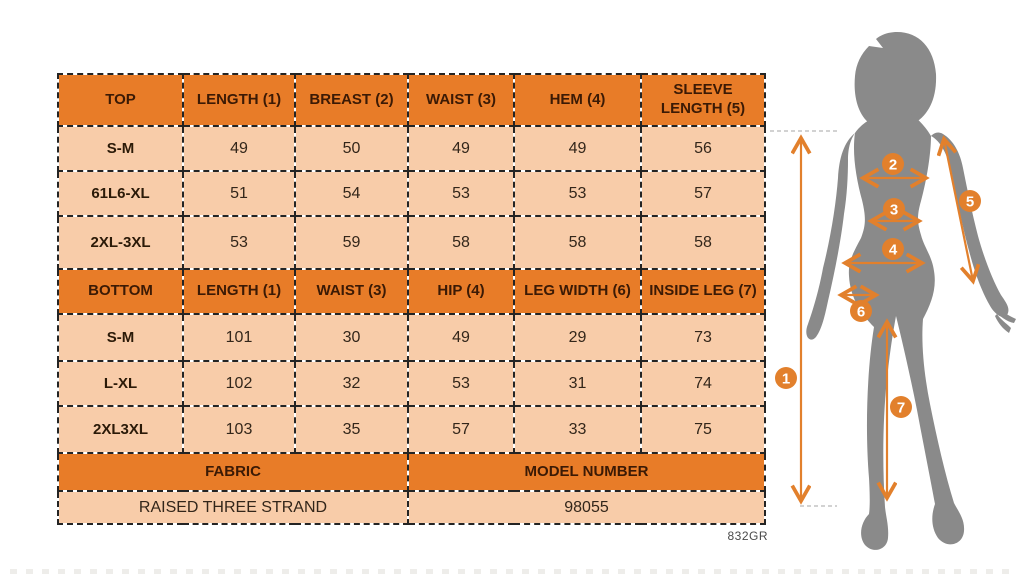  I want to click on table-row: 2XL-3XL 53 59 58 58 58, so click(411, 242).